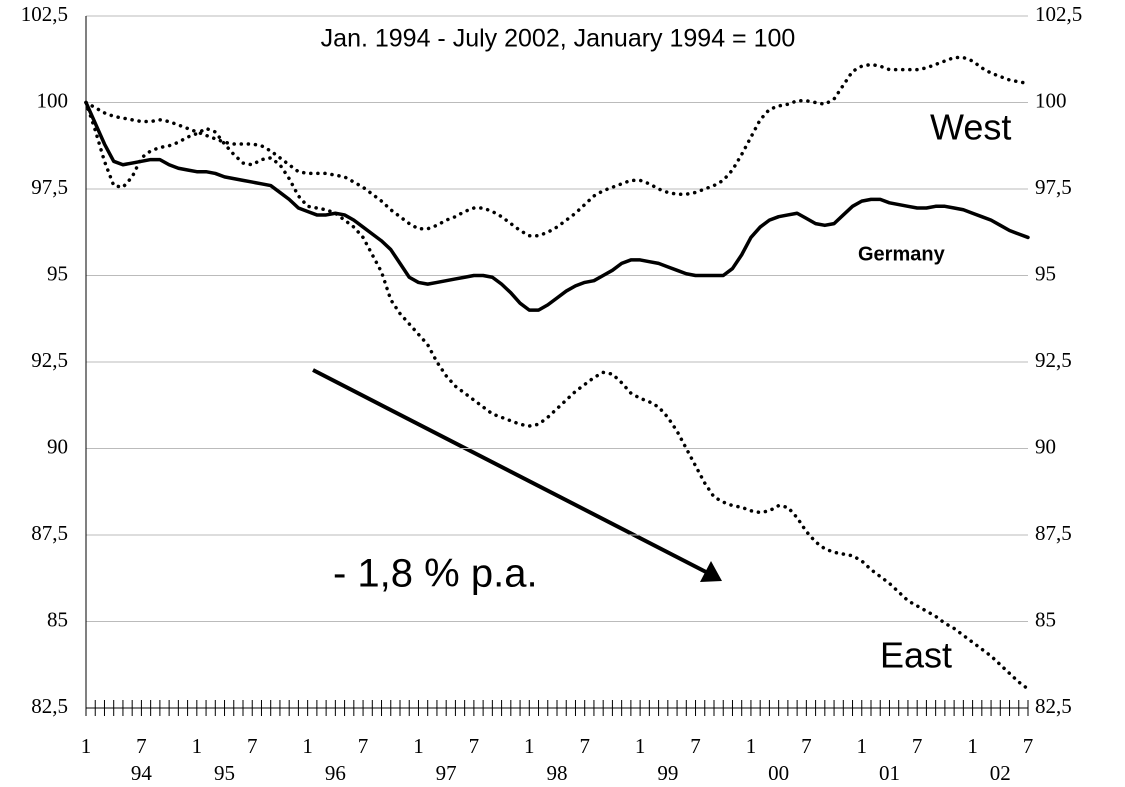 This screenshot has height=787, width=1125. I want to click on x-year-label: 01, so click(889, 773).